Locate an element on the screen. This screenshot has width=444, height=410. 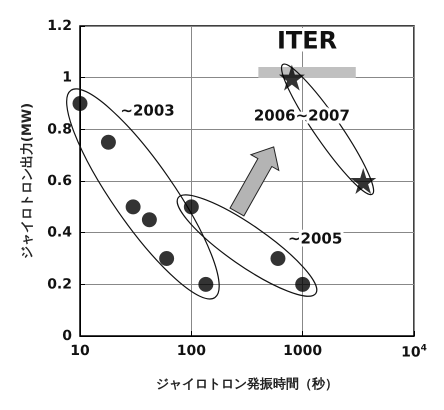
y-tick-label: 0.8 is located at coordinates (59, 129).